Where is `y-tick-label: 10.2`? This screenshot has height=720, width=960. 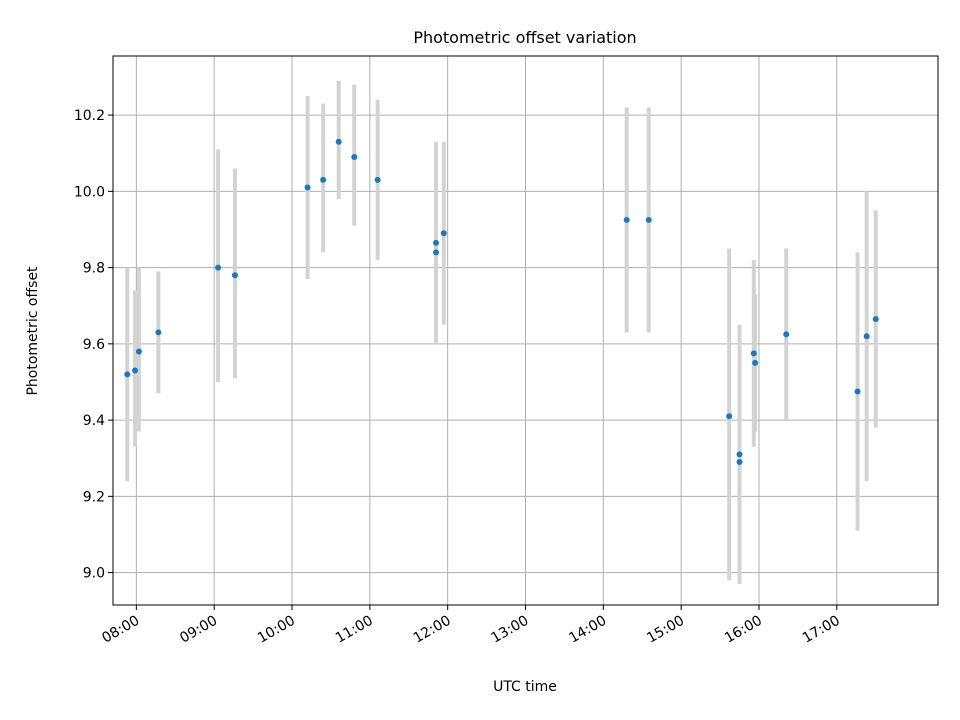 y-tick-label: 10.2 is located at coordinates (89, 116).